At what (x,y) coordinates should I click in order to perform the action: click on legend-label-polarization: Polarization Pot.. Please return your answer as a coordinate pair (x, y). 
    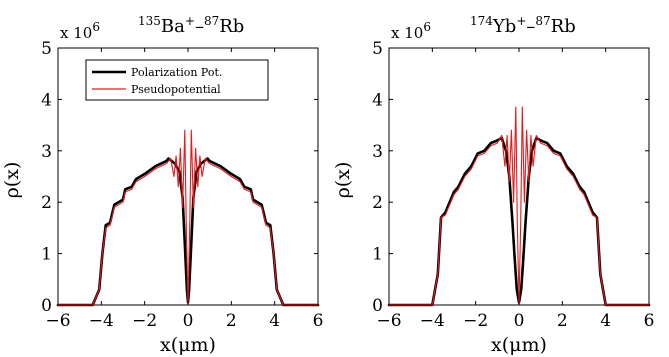
    Looking at the image, I should click on (176, 72).